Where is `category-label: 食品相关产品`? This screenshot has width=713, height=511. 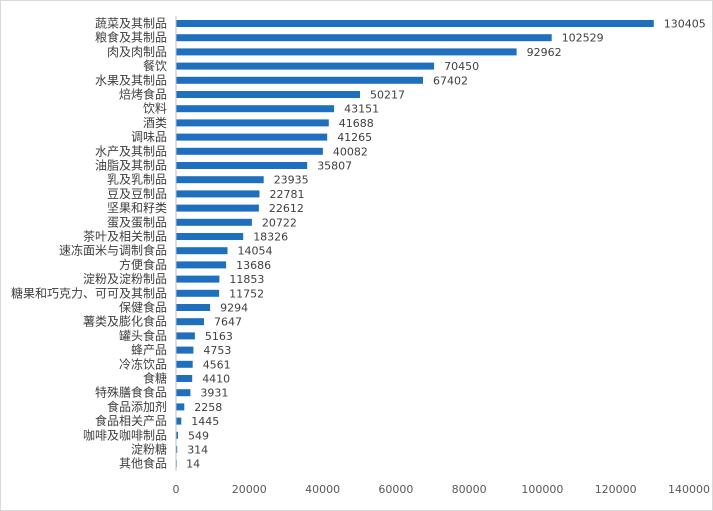 category-label: 食品相关产品 is located at coordinates (131, 420).